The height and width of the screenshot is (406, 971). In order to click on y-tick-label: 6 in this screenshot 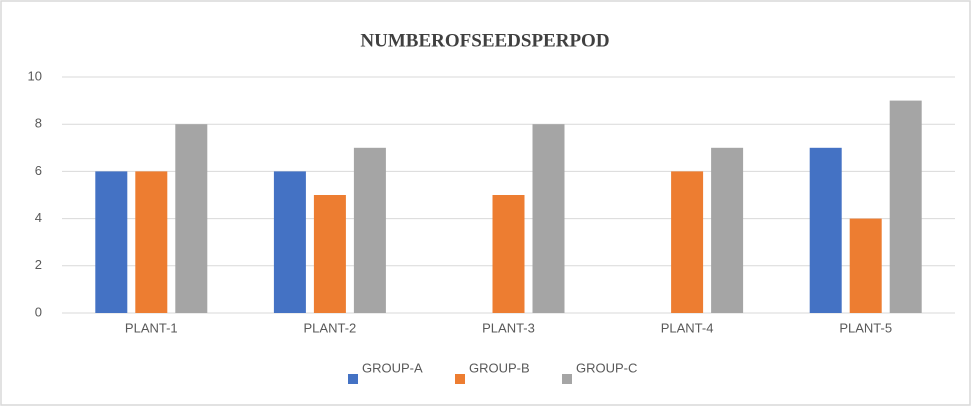, I will do `click(38, 170)`.